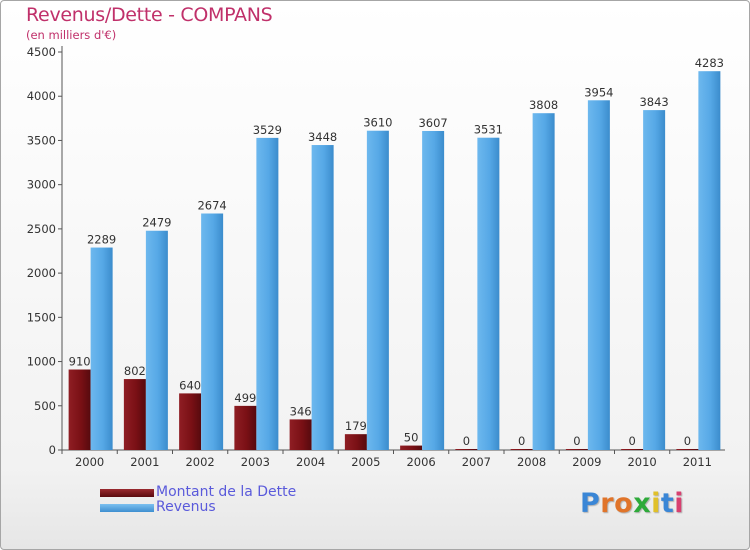  What do you see at coordinates (245, 427) in the screenshot?
I see `bar-dette-2003` at bounding box center [245, 427].